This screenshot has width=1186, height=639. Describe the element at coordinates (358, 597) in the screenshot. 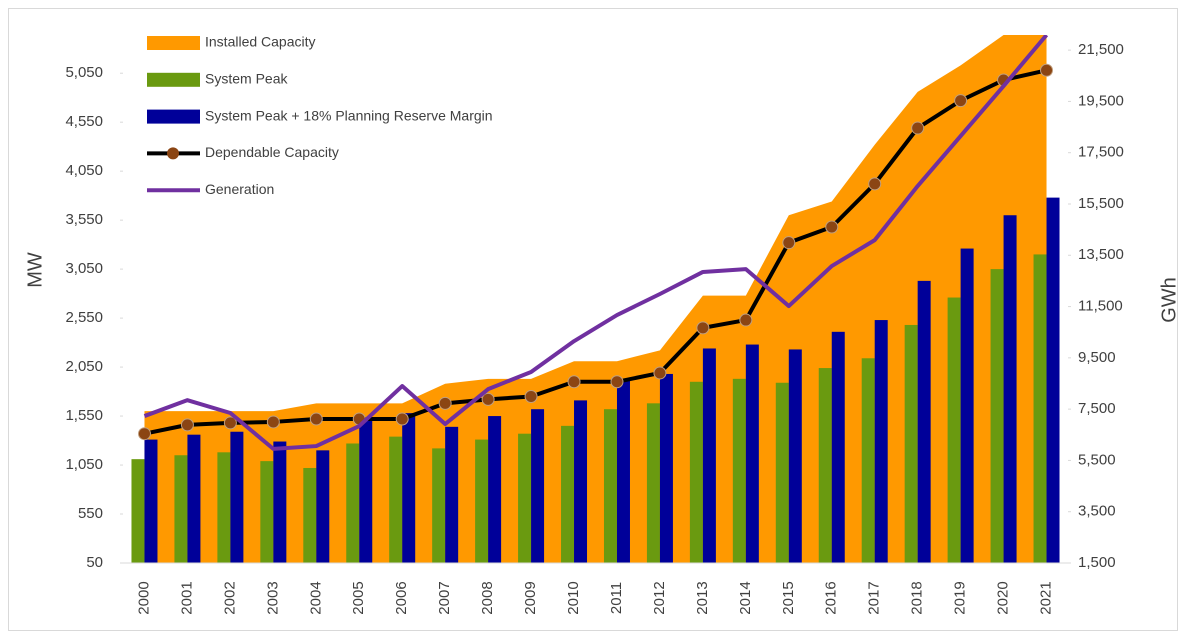

I see `x-tick-label: 2005` at that location.